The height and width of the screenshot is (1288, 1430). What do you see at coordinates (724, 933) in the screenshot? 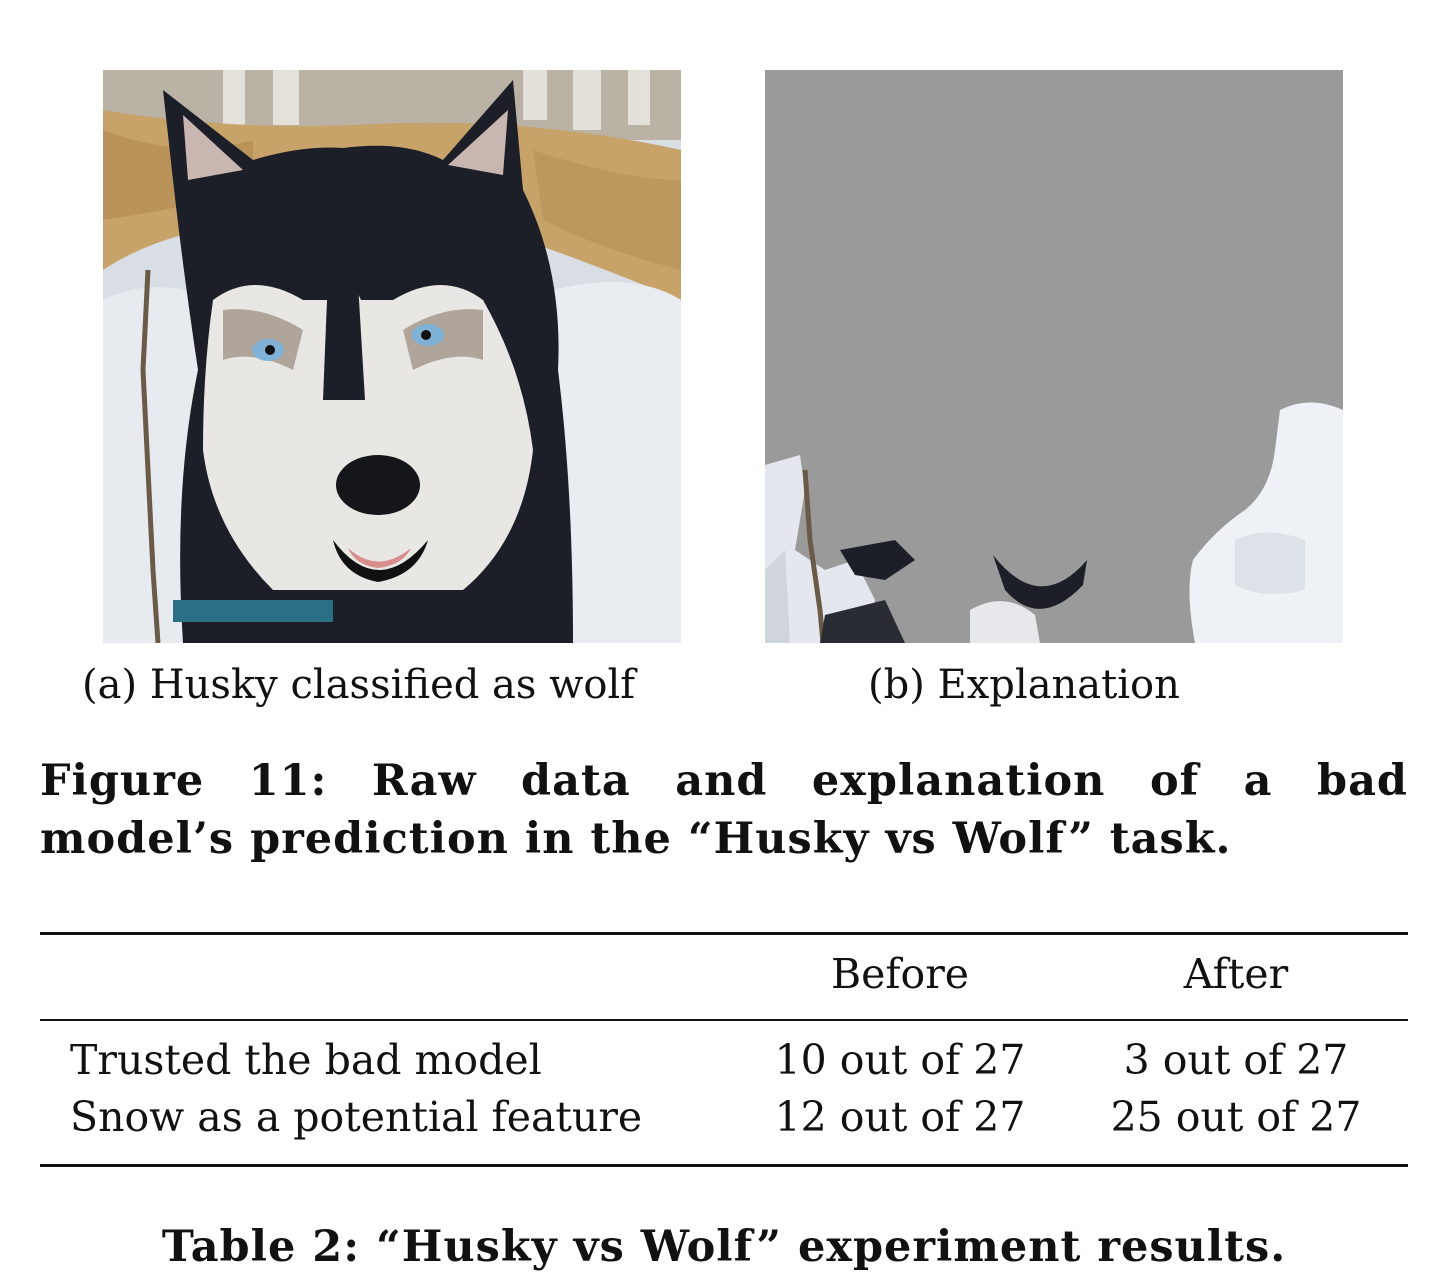
I see `table-top-rule` at bounding box center [724, 933].